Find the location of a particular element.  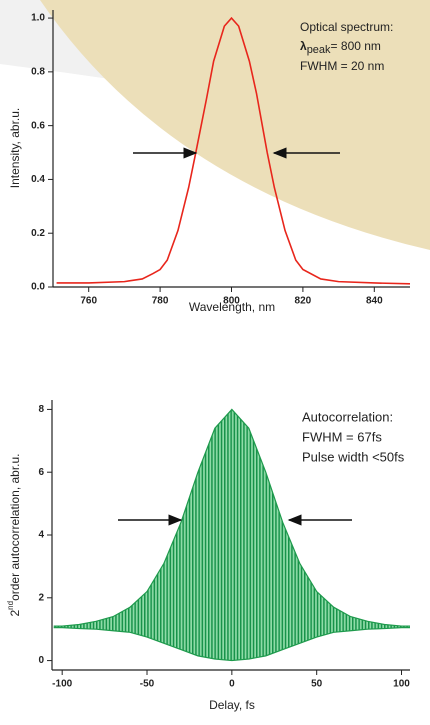

y-tick-label: 8 is located at coordinates (41, 409).